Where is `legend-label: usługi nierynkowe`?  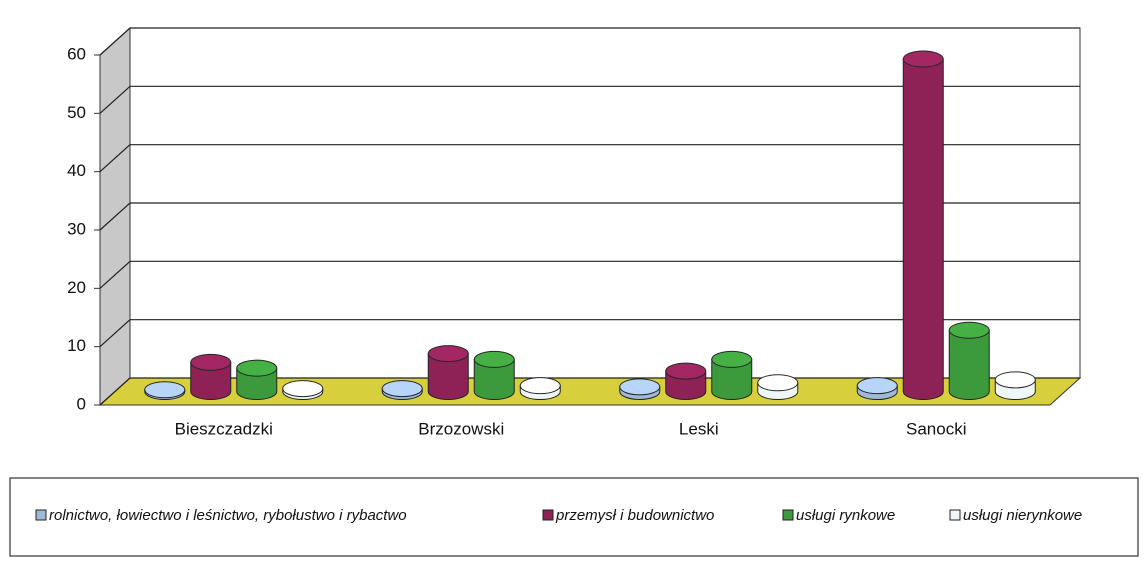 legend-label: usługi nierynkowe is located at coordinates (1022, 515).